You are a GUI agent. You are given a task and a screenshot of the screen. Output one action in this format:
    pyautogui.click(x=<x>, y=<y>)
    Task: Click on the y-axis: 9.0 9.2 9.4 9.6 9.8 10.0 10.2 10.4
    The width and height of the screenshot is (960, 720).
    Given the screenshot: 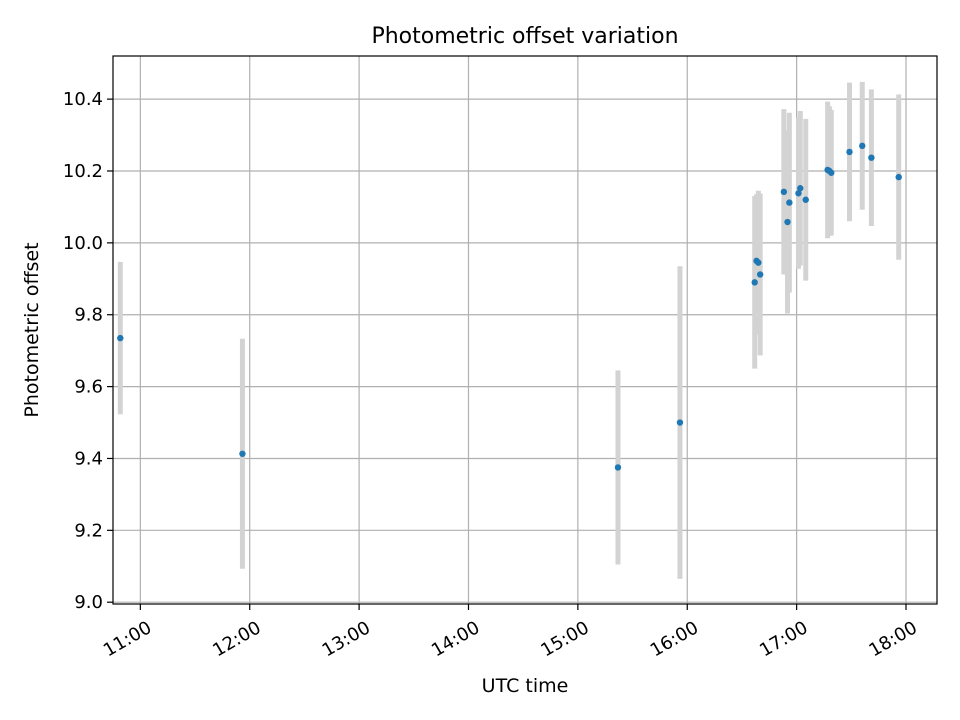 What is the action you would take?
    pyautogui.click(x=88, y=351)
    